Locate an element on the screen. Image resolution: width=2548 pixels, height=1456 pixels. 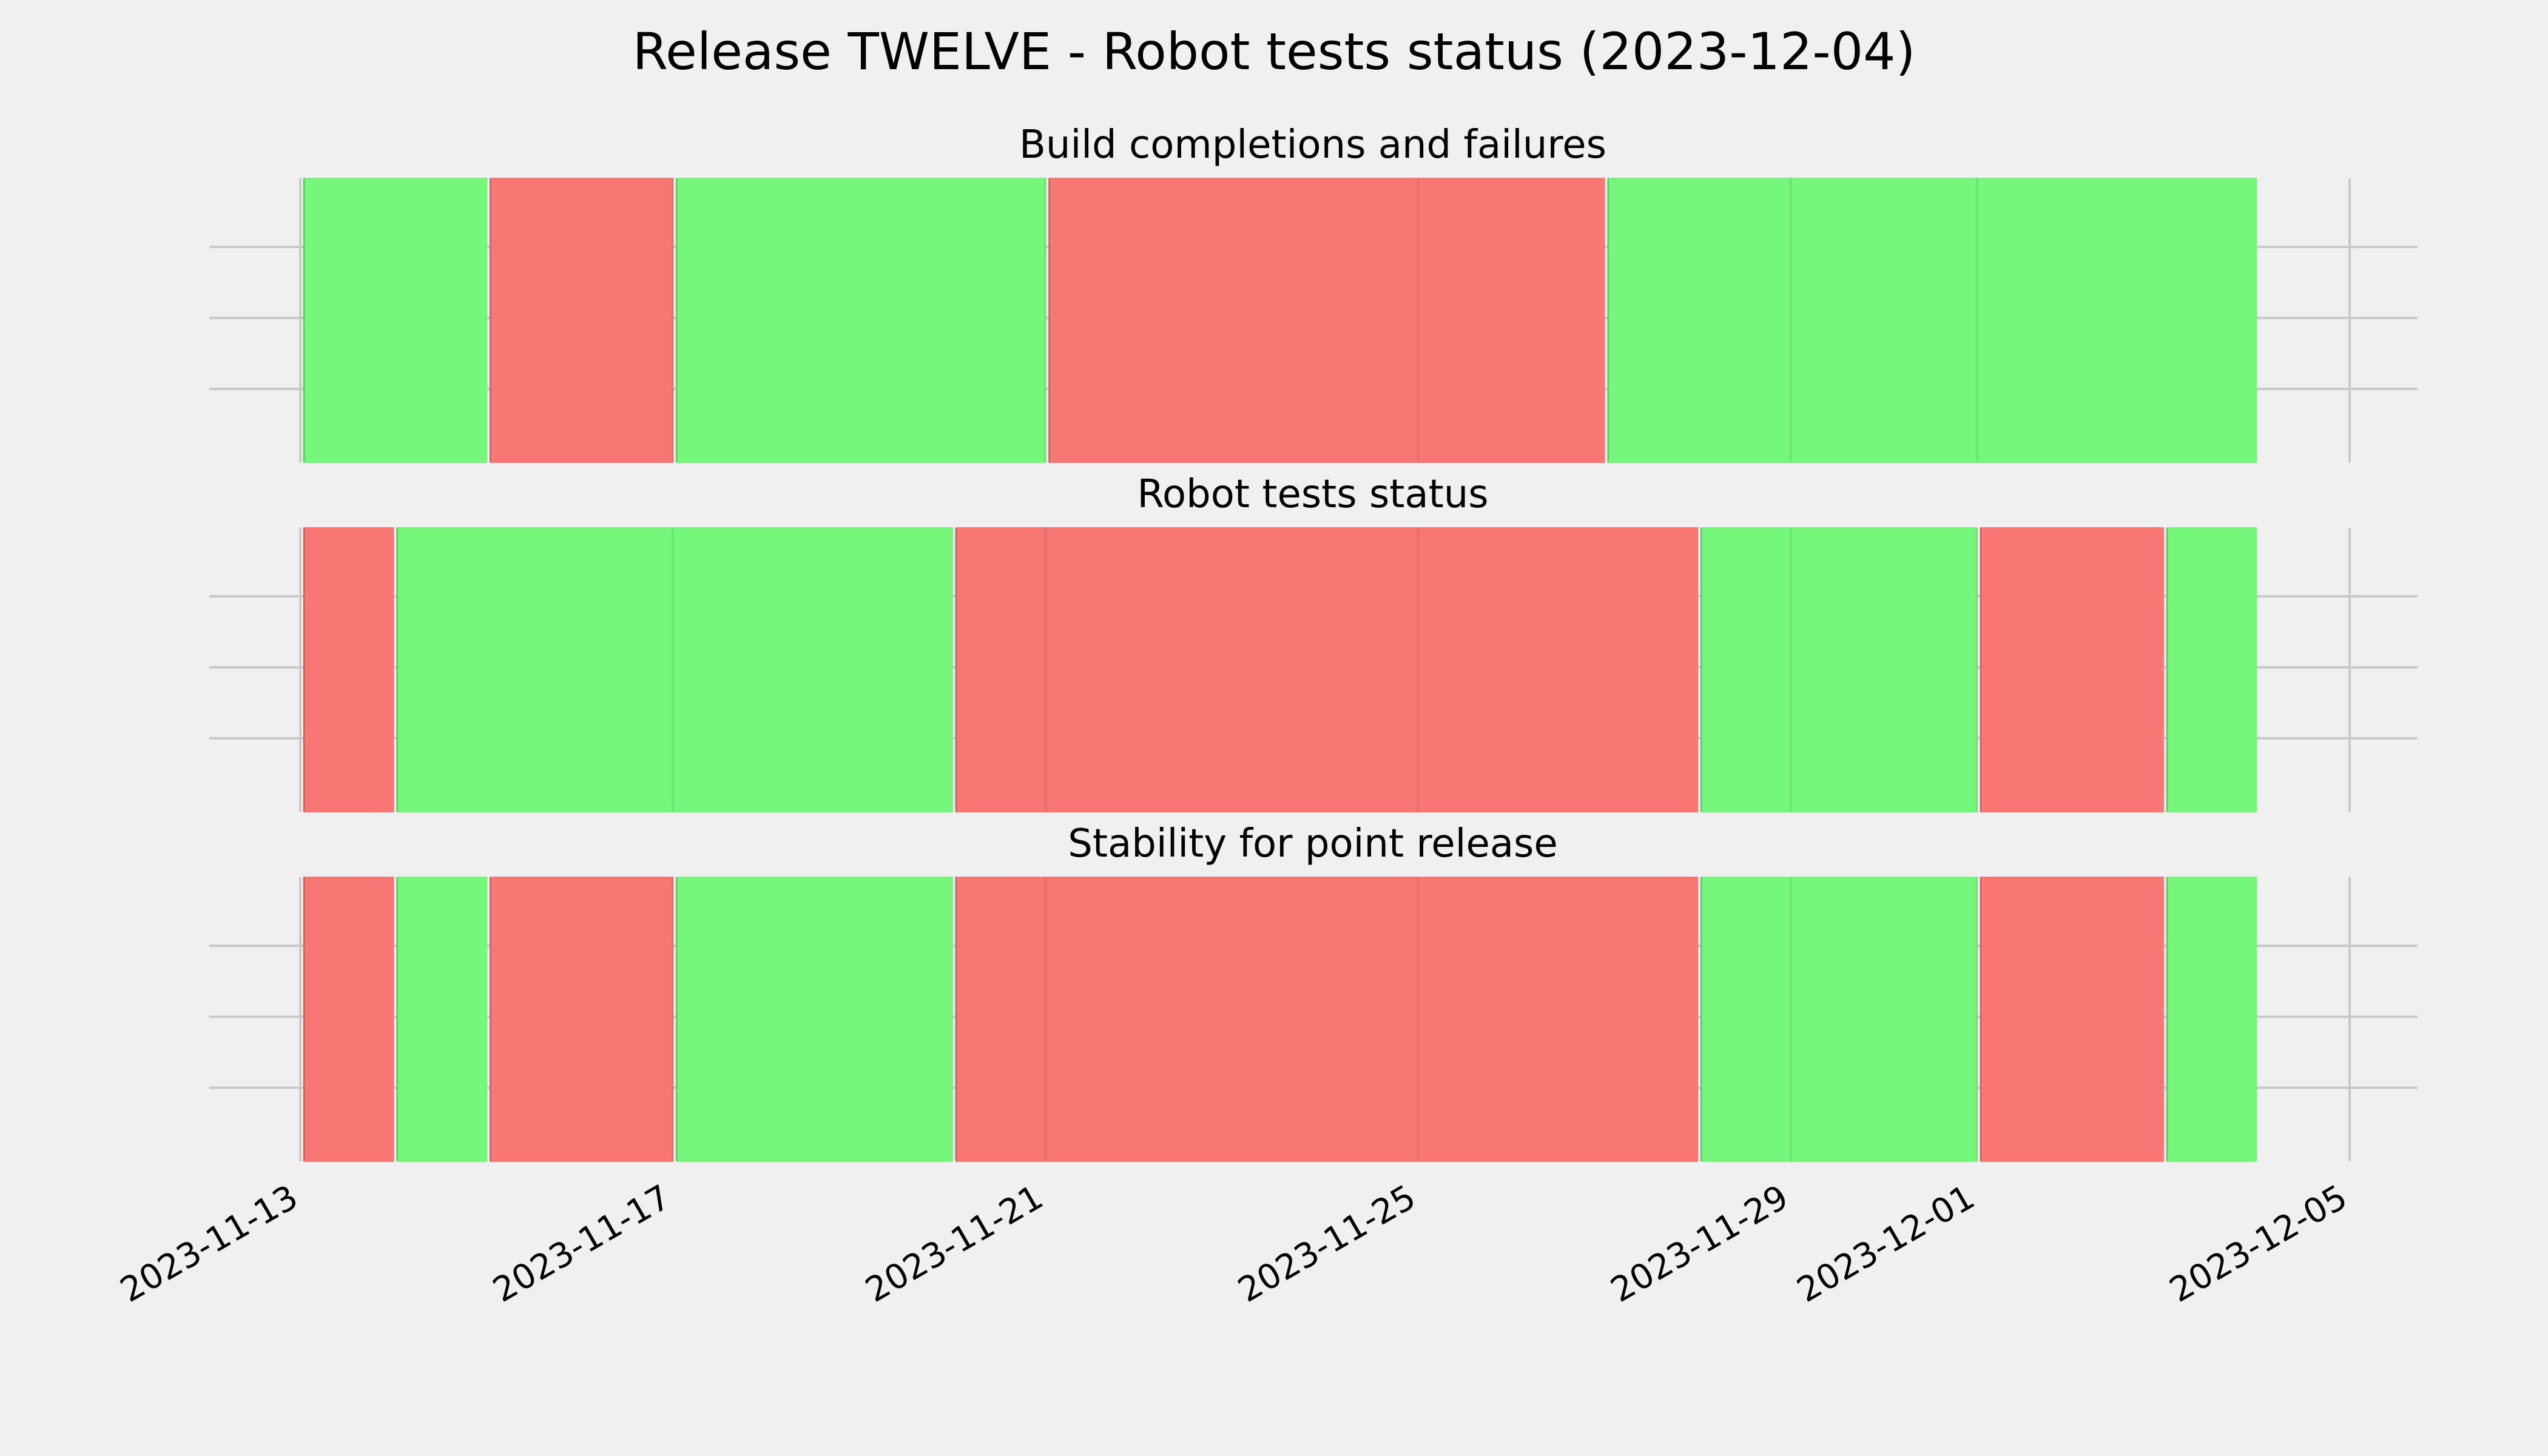
x-tick-label: 2023-11-21 is located at coordinates (954, 1244).